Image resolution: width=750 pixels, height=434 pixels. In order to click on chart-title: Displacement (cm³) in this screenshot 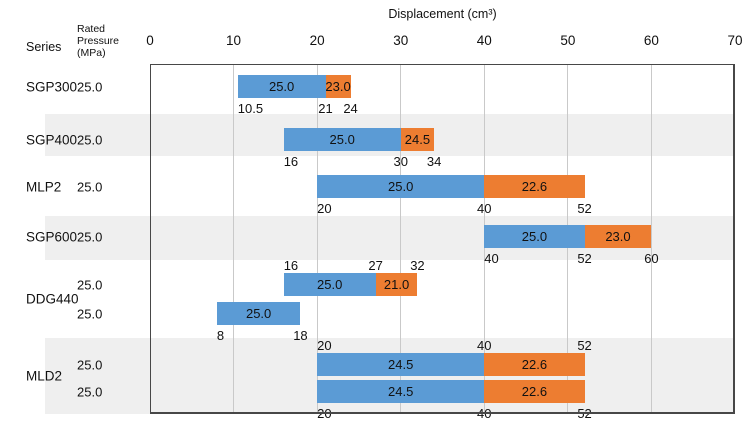, I will do `click(442, 14)`.